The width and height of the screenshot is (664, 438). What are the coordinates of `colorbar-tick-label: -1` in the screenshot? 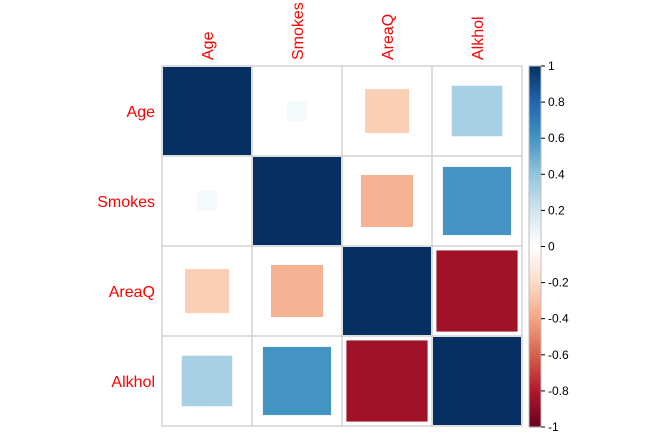 It's located at (553, 427).